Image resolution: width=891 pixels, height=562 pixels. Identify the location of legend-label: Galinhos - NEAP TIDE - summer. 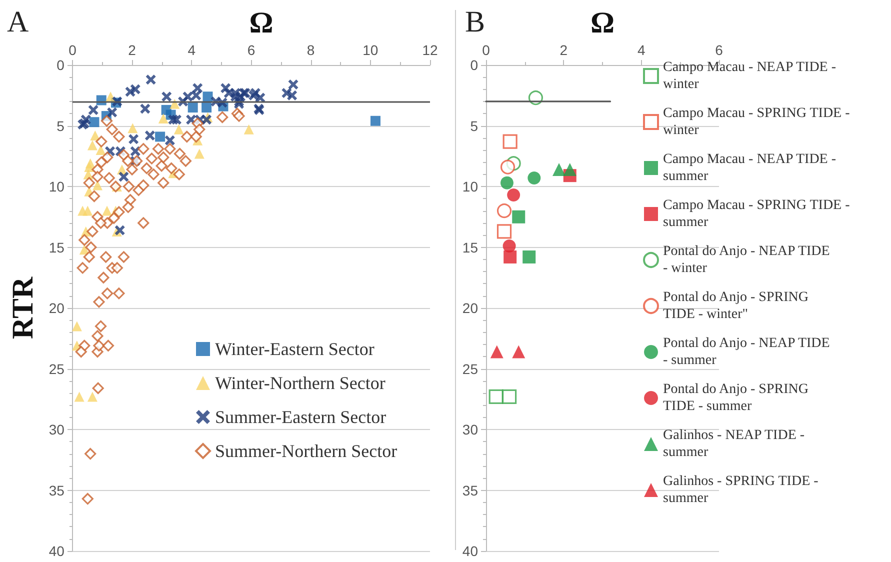
(734, 444).